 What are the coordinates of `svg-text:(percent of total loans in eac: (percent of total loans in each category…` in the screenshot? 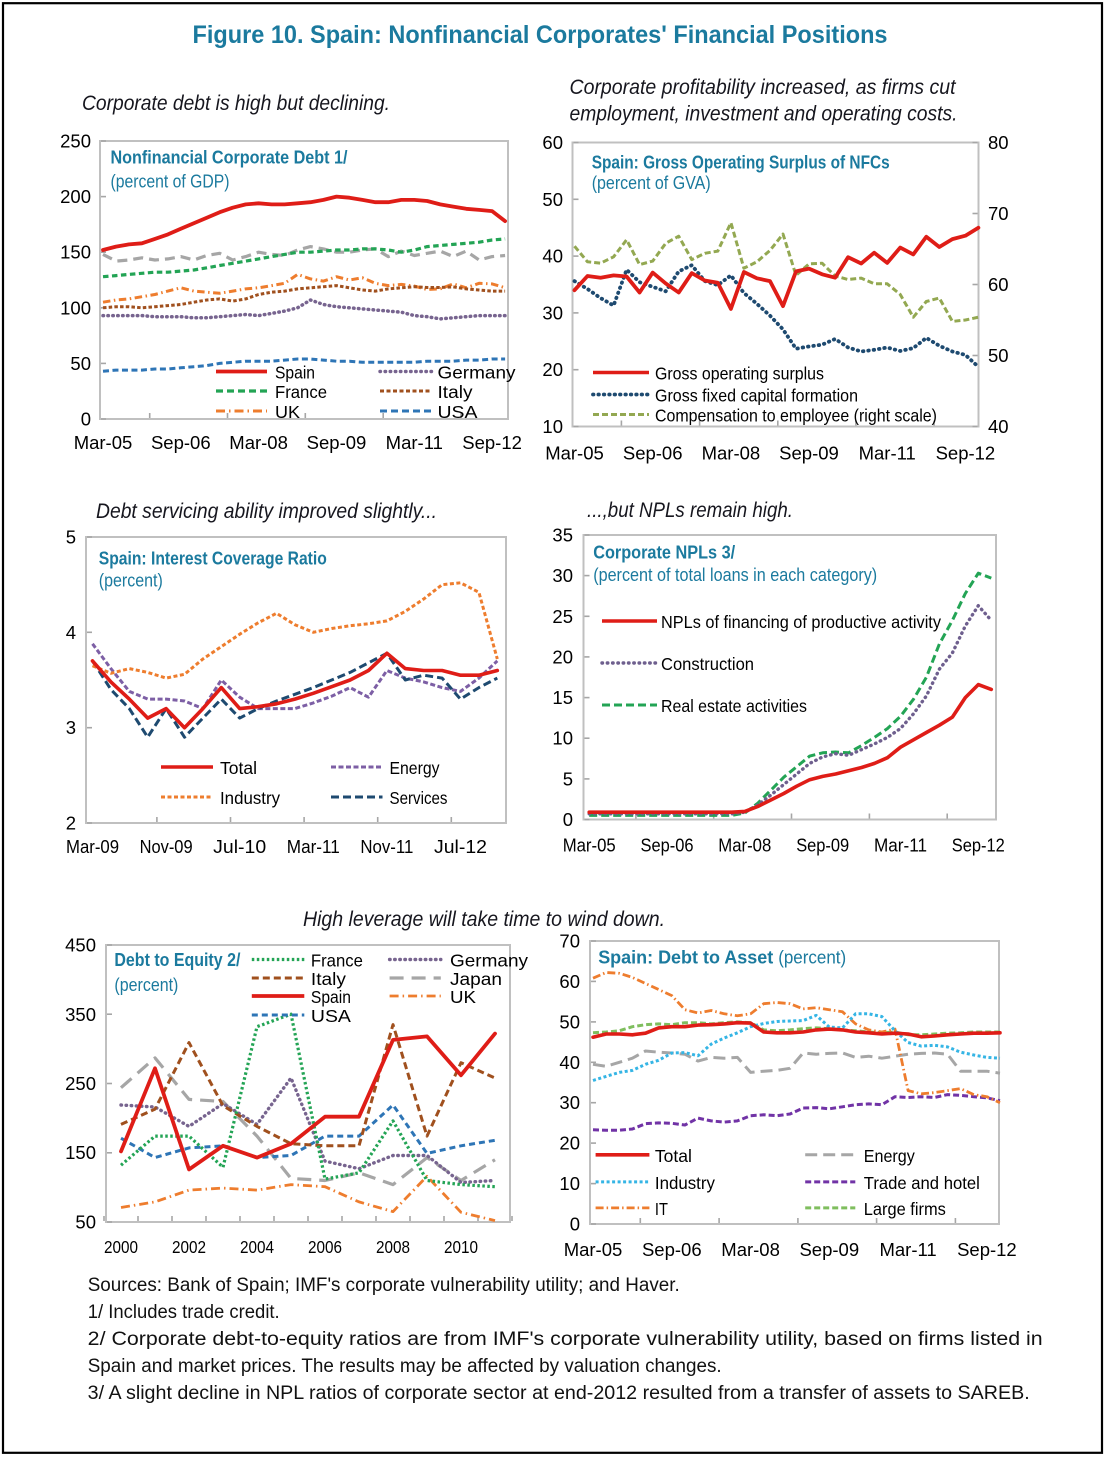 It's located at (735, 574).